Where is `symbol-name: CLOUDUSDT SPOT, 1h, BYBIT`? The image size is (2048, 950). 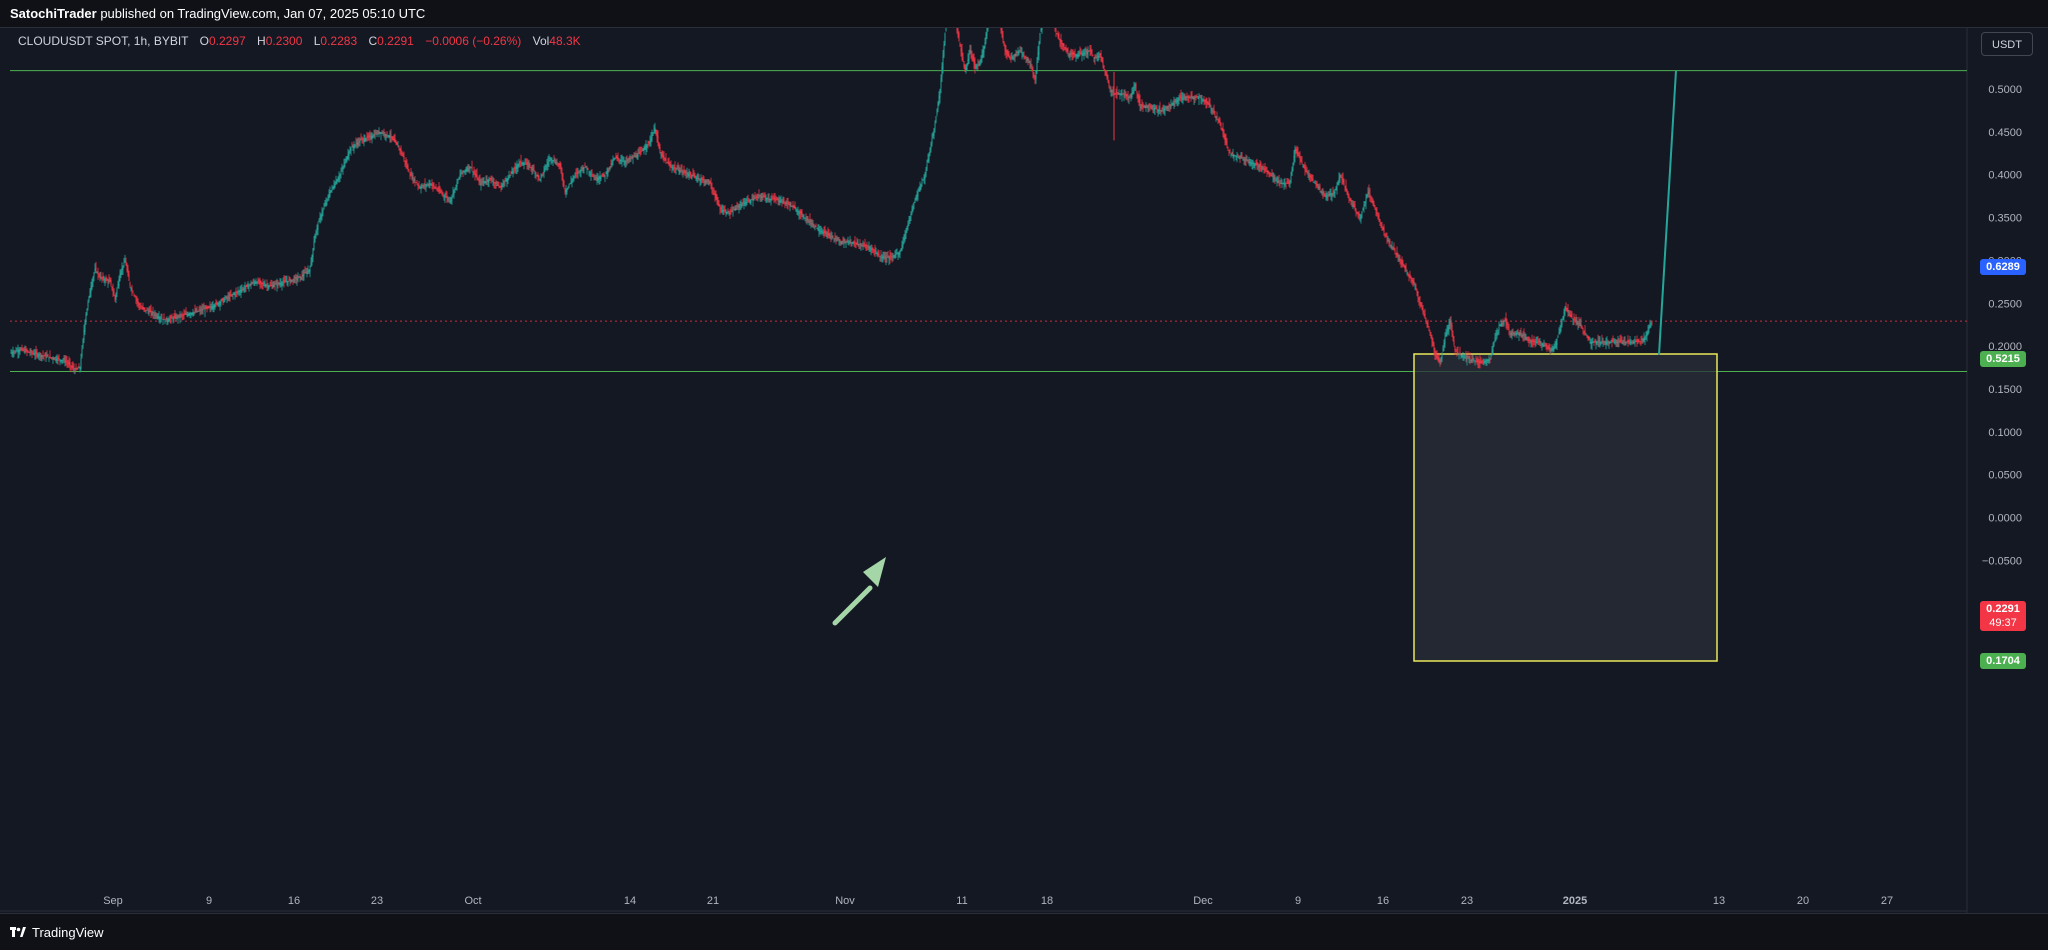
symbol-name: CLOUDUSDT SPOT, 1h, BYBIT is located at coordinates (103, 41).